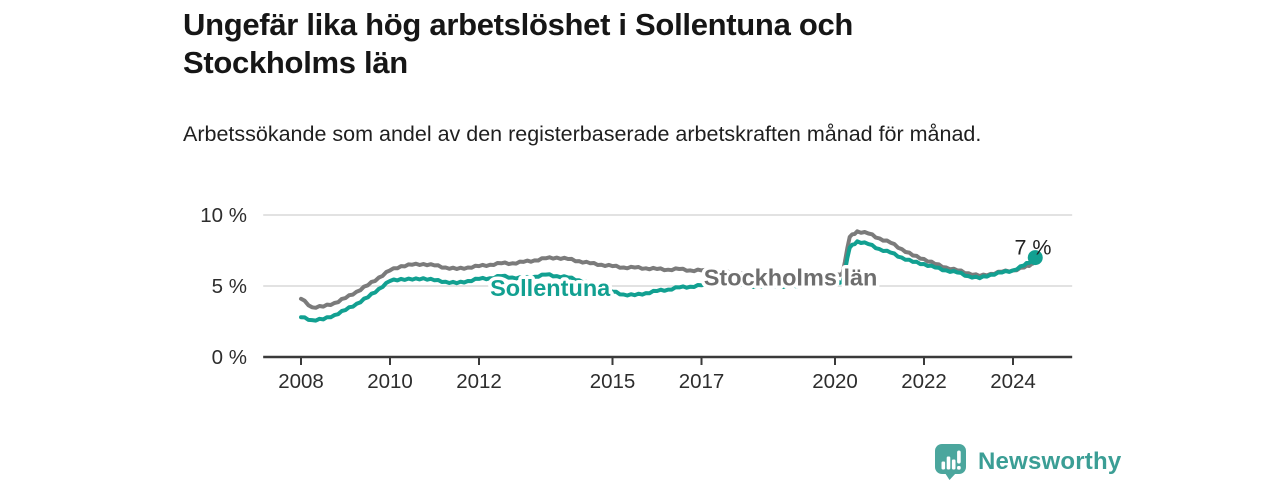 The image size is (1280, 480). I want to click on latest-value-dot, so click(1035, 258).